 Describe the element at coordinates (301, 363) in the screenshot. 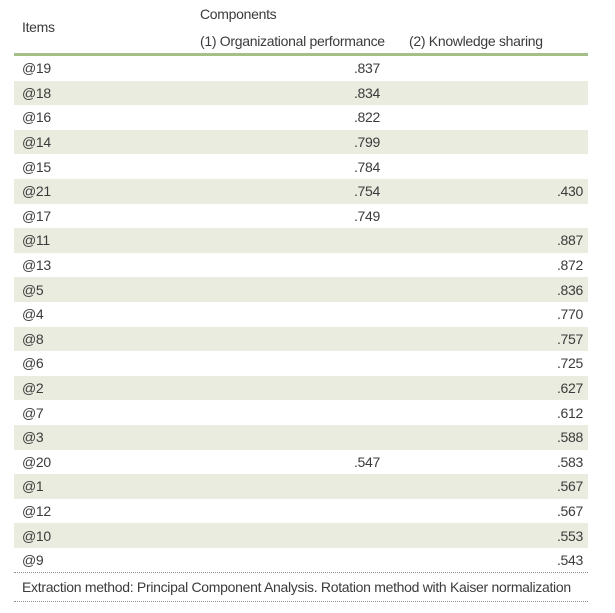

I see `table-row: @6 .725` at that location.